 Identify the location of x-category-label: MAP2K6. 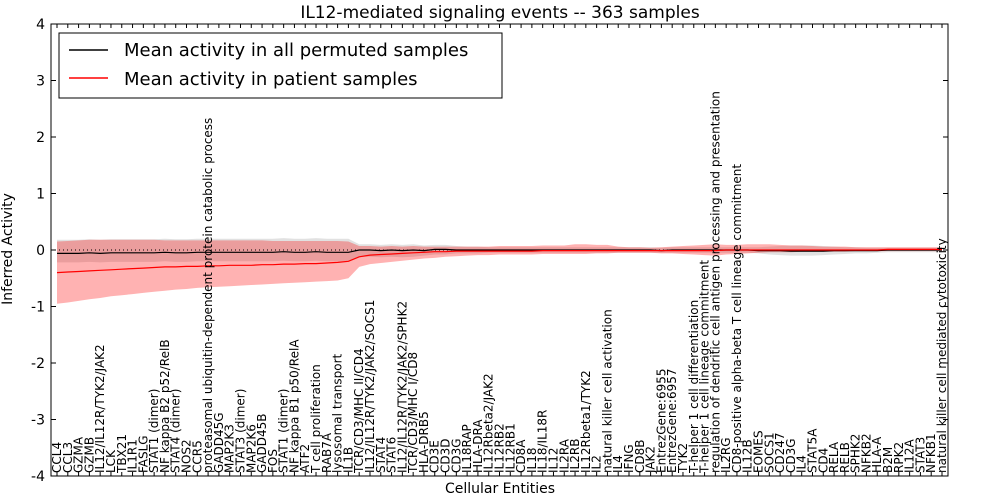
(251, 448).